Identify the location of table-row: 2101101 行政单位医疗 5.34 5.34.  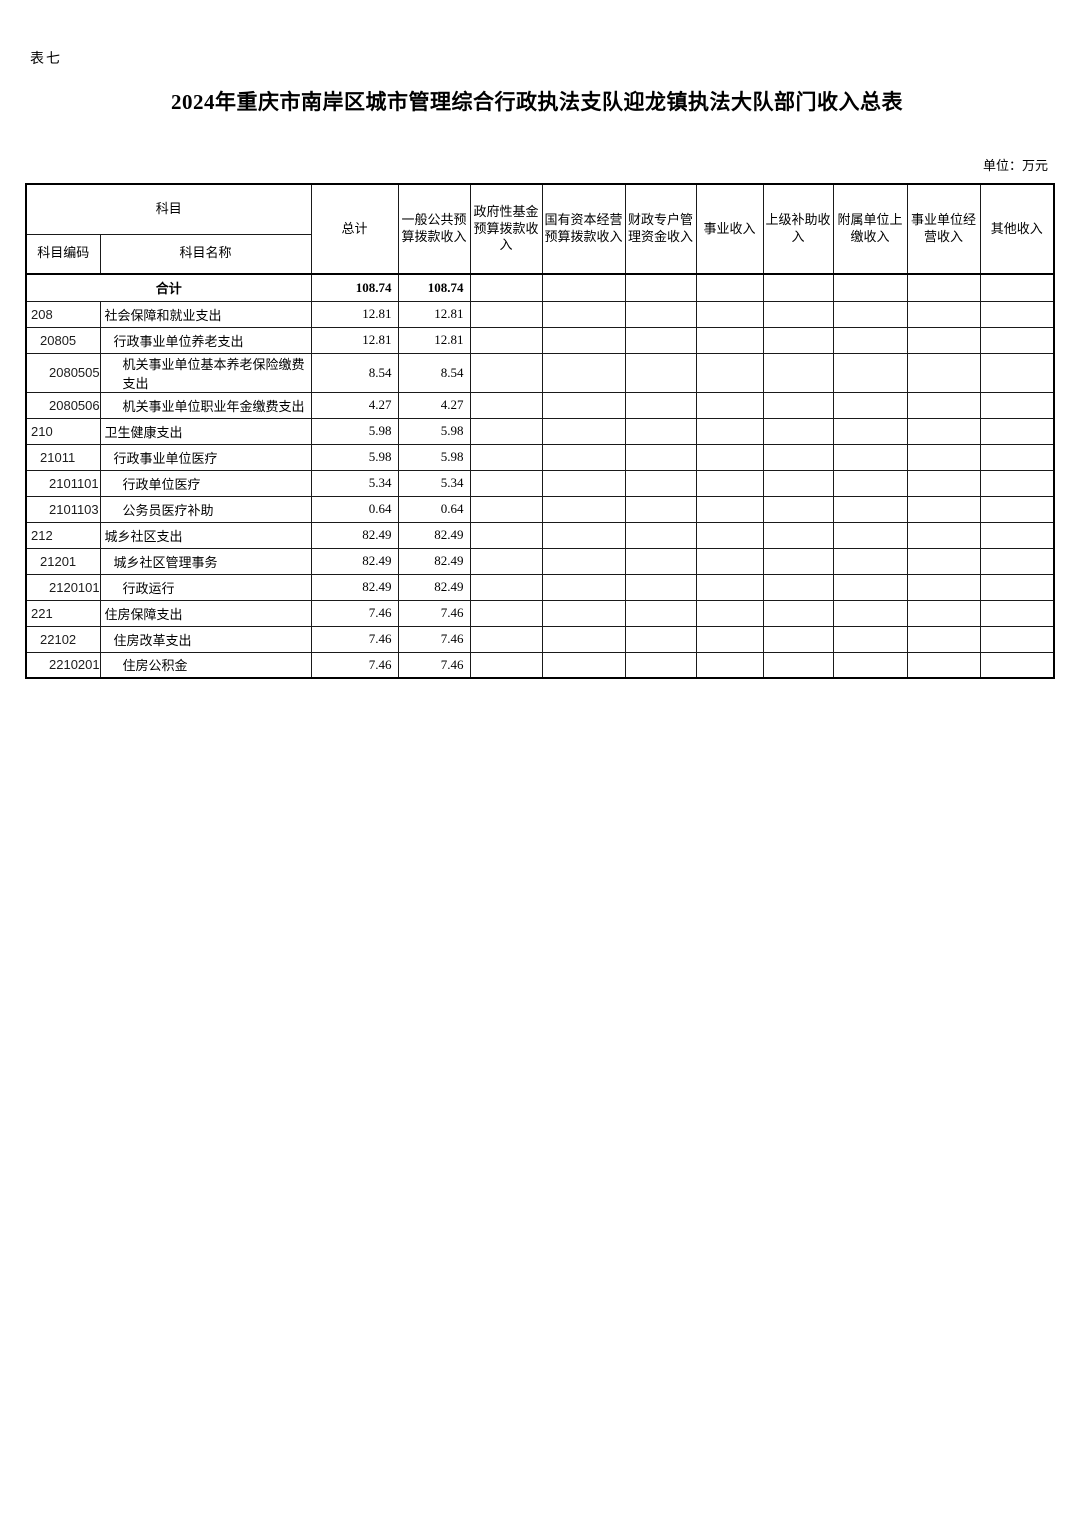
(540, 483).